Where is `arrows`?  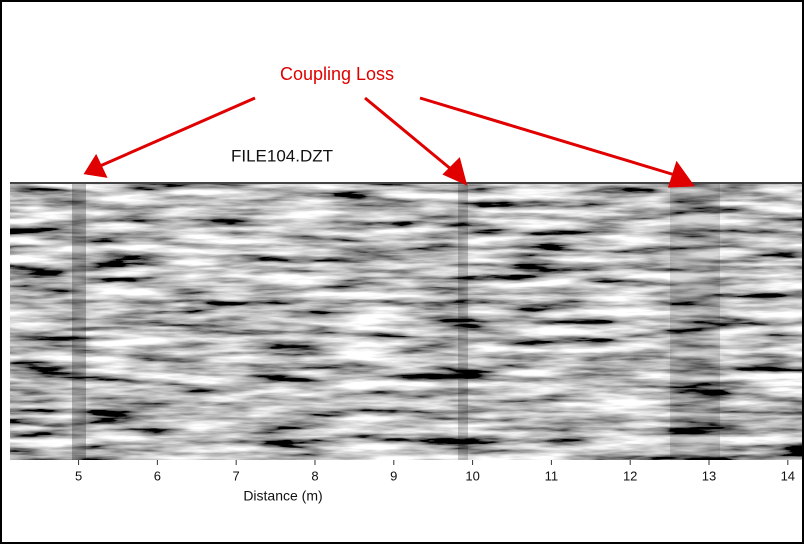 arrows is located at coordinates (389, 142).